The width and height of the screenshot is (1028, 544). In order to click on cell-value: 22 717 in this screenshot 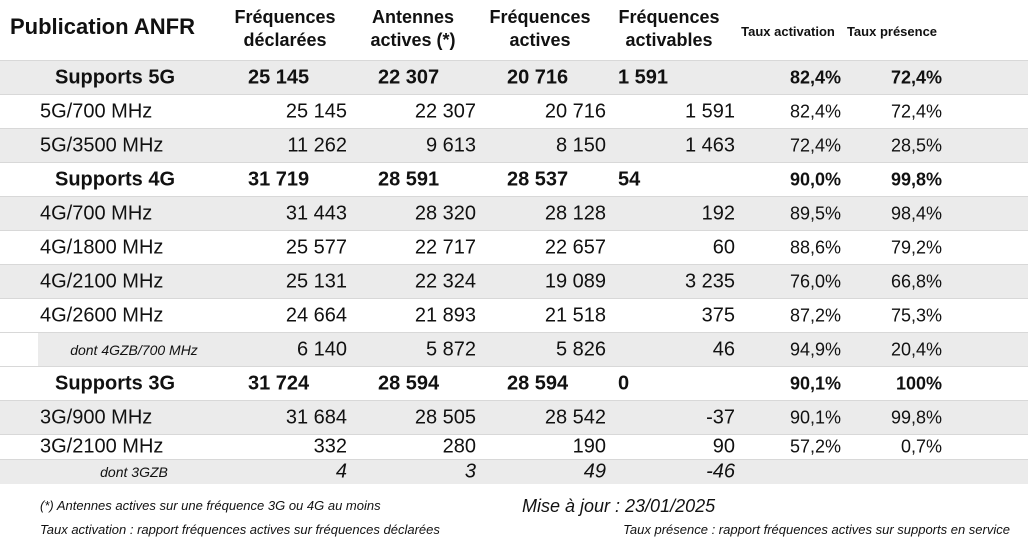, I will do `click(445, 247)`.